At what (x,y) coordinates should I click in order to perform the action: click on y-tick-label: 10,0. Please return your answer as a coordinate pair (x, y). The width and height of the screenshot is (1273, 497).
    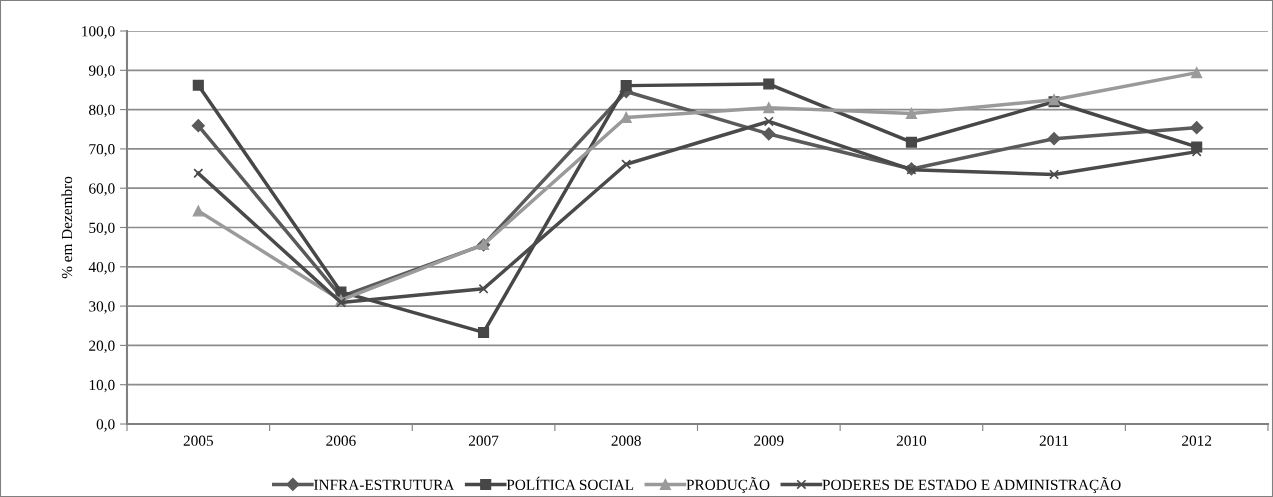
    Looking at the image, I should click on (102, 386).